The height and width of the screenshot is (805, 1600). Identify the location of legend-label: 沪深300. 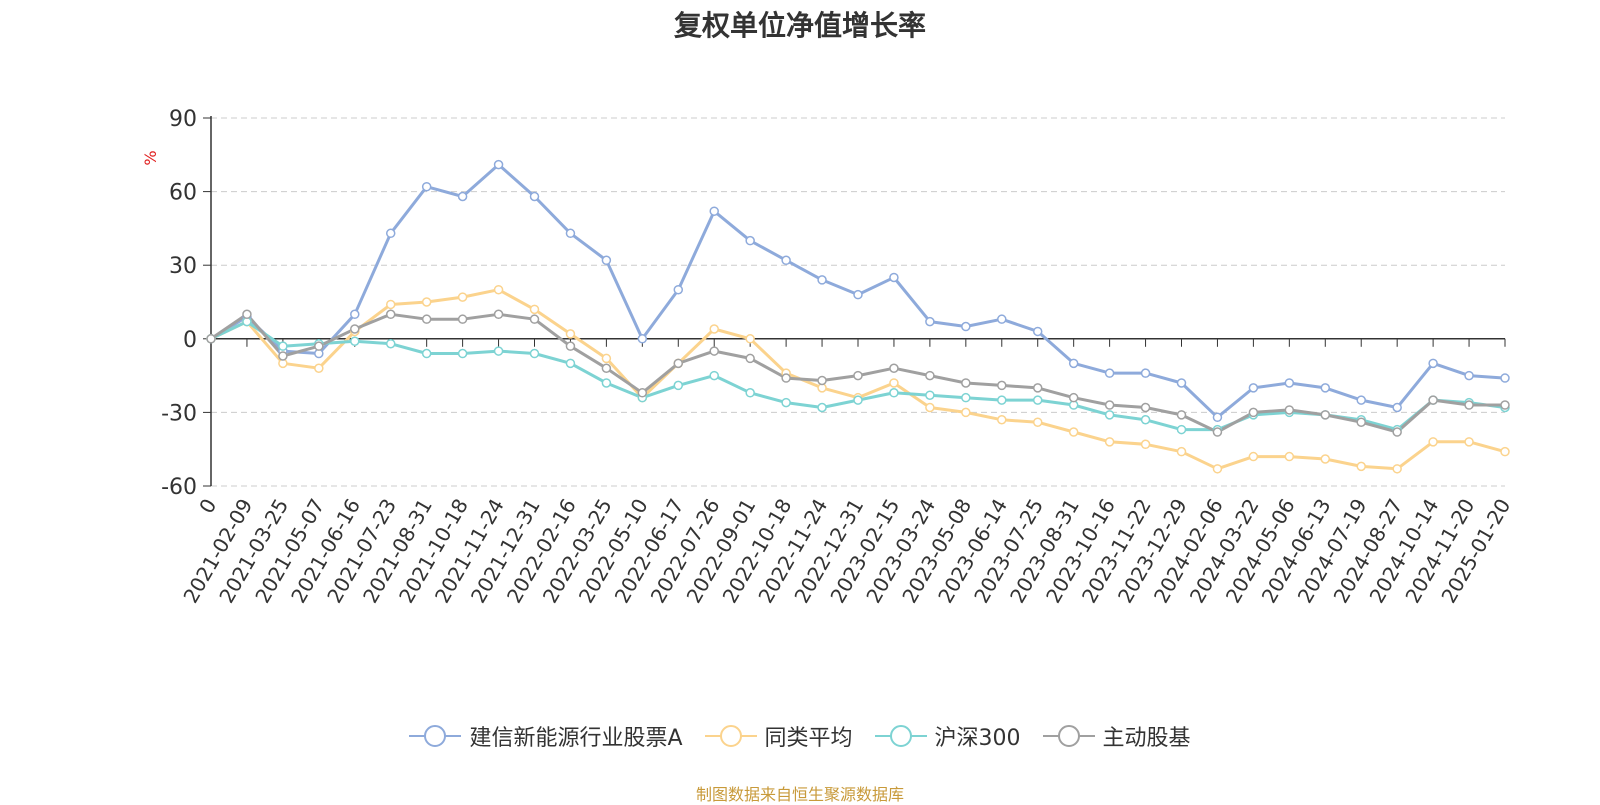
(977, 738).